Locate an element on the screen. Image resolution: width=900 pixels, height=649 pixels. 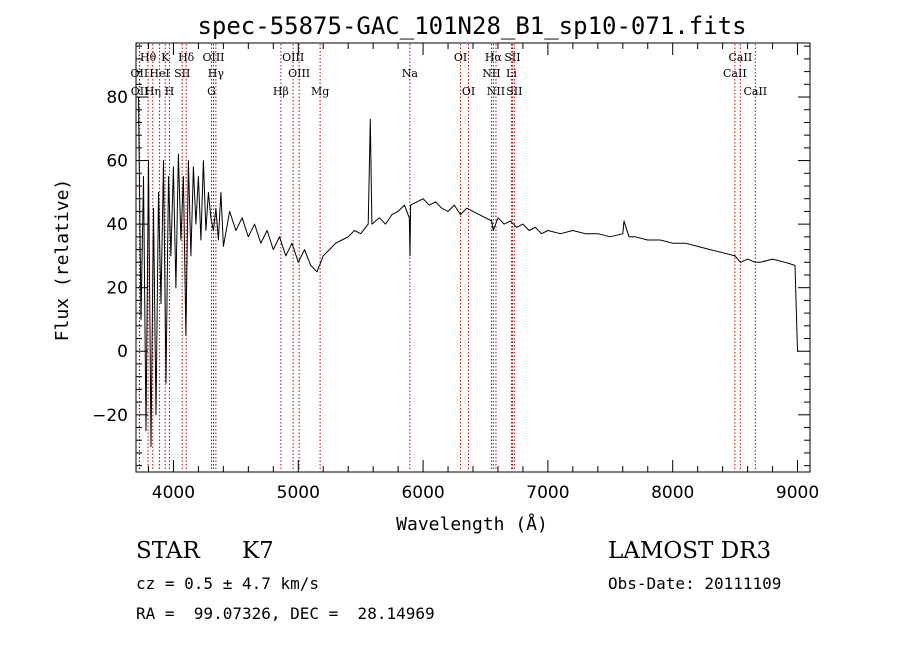
spectral-line-label: Hδ is located at coordinates (186, 57).